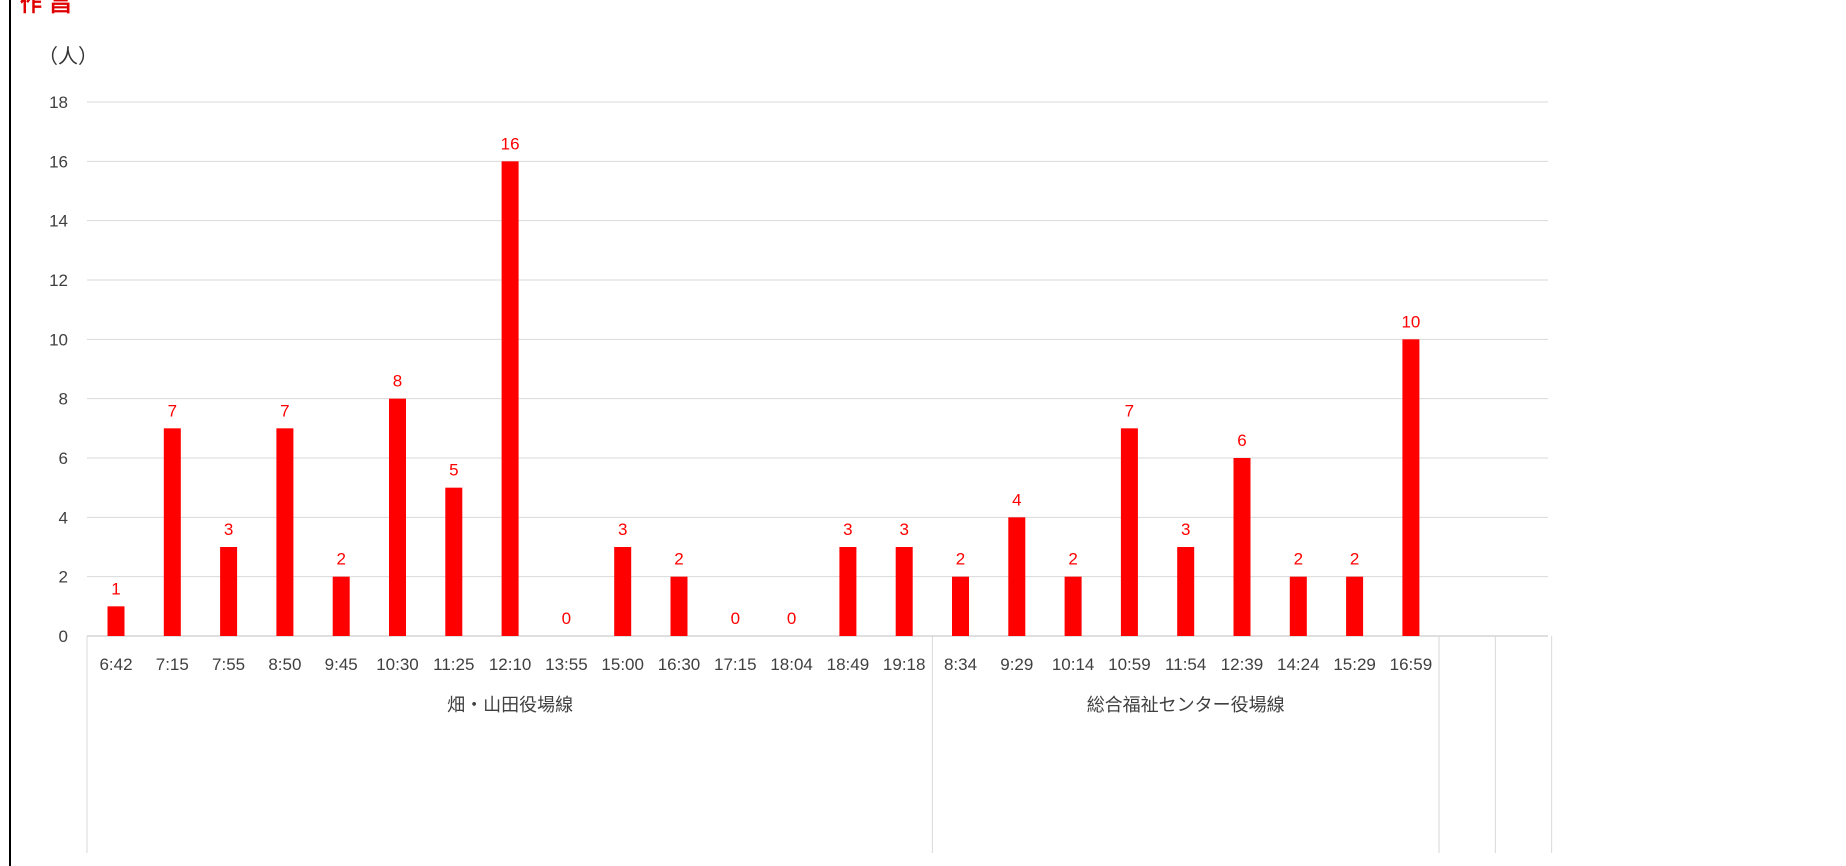  I want to click on y-tick-label: 8, so click(63, 399).